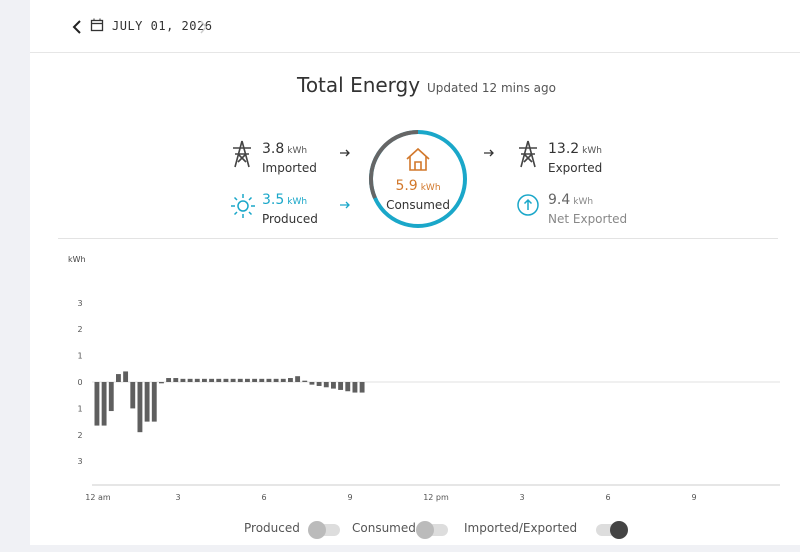 This screenshot has width=800, height=552. What do you see at coordinates (521, 528) in the screenshot?
I see `legend-label: Imported/Exported` at bounding box center [521, 528].